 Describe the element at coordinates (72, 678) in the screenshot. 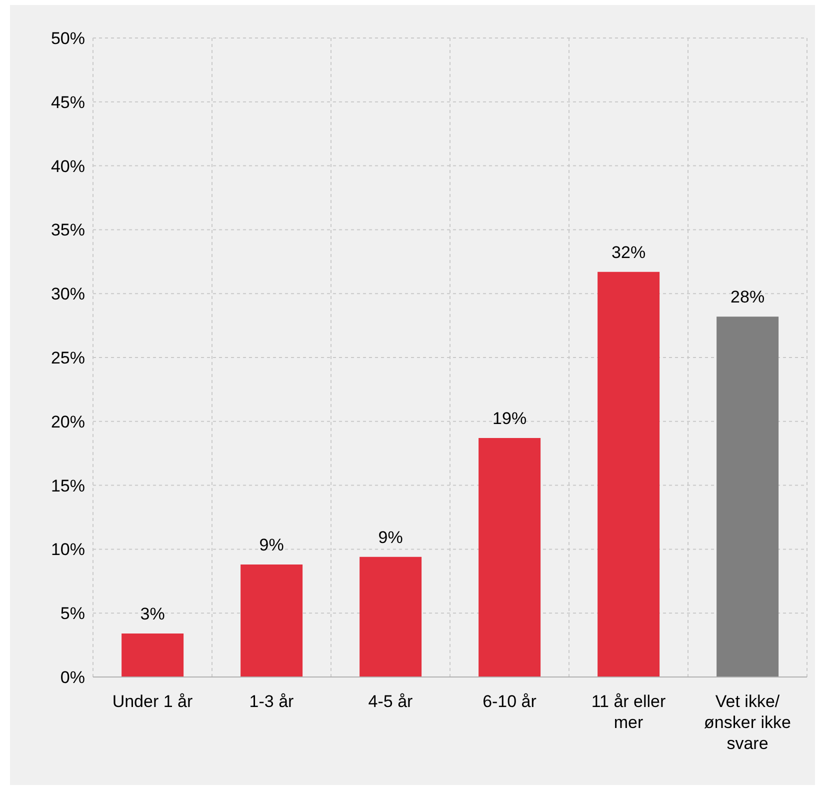

I see `y-tick-label: 0%` at that location.